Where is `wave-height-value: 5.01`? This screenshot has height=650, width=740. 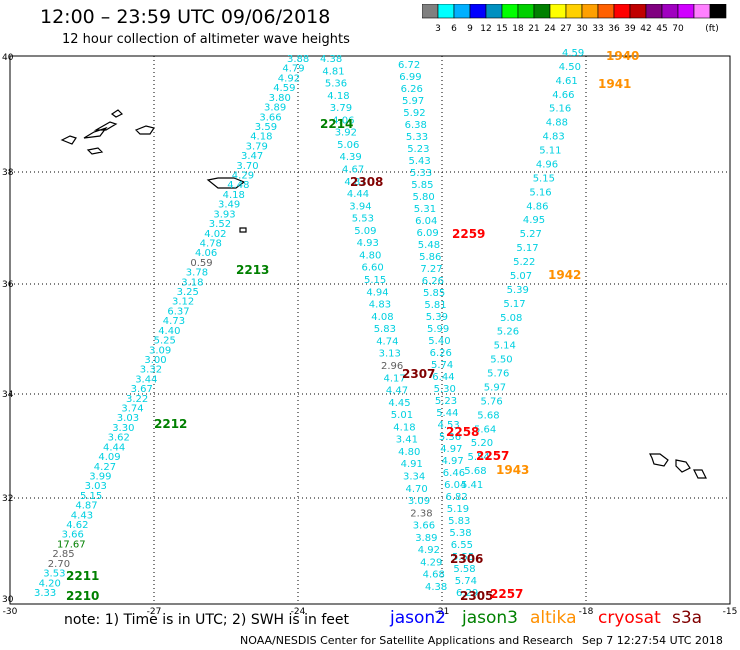
wave-height-value: 5.01 is located at coordinates (402, 415).